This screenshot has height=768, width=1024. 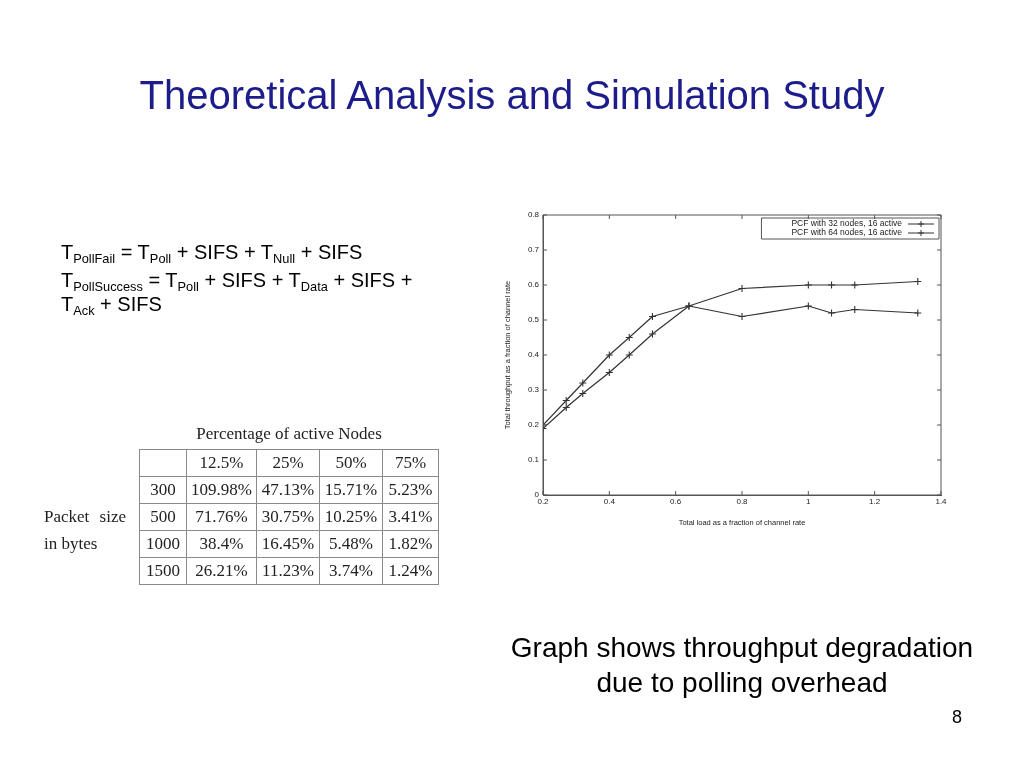 What do you see at coordinates (512, 95) in the screenshot?
I see `text: Theoretical Analysis and Simulation Study` at bounding box center [512, 95].